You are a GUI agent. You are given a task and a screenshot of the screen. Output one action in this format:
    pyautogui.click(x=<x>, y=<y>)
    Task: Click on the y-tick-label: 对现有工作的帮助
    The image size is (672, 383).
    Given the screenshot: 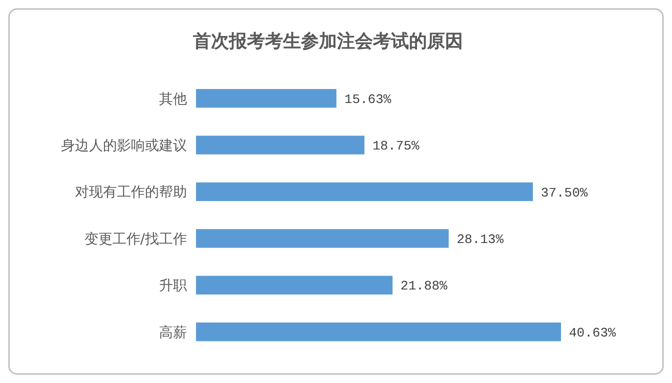 What is the action you would take?
    pyautogui.click(x=131, y=192)
    